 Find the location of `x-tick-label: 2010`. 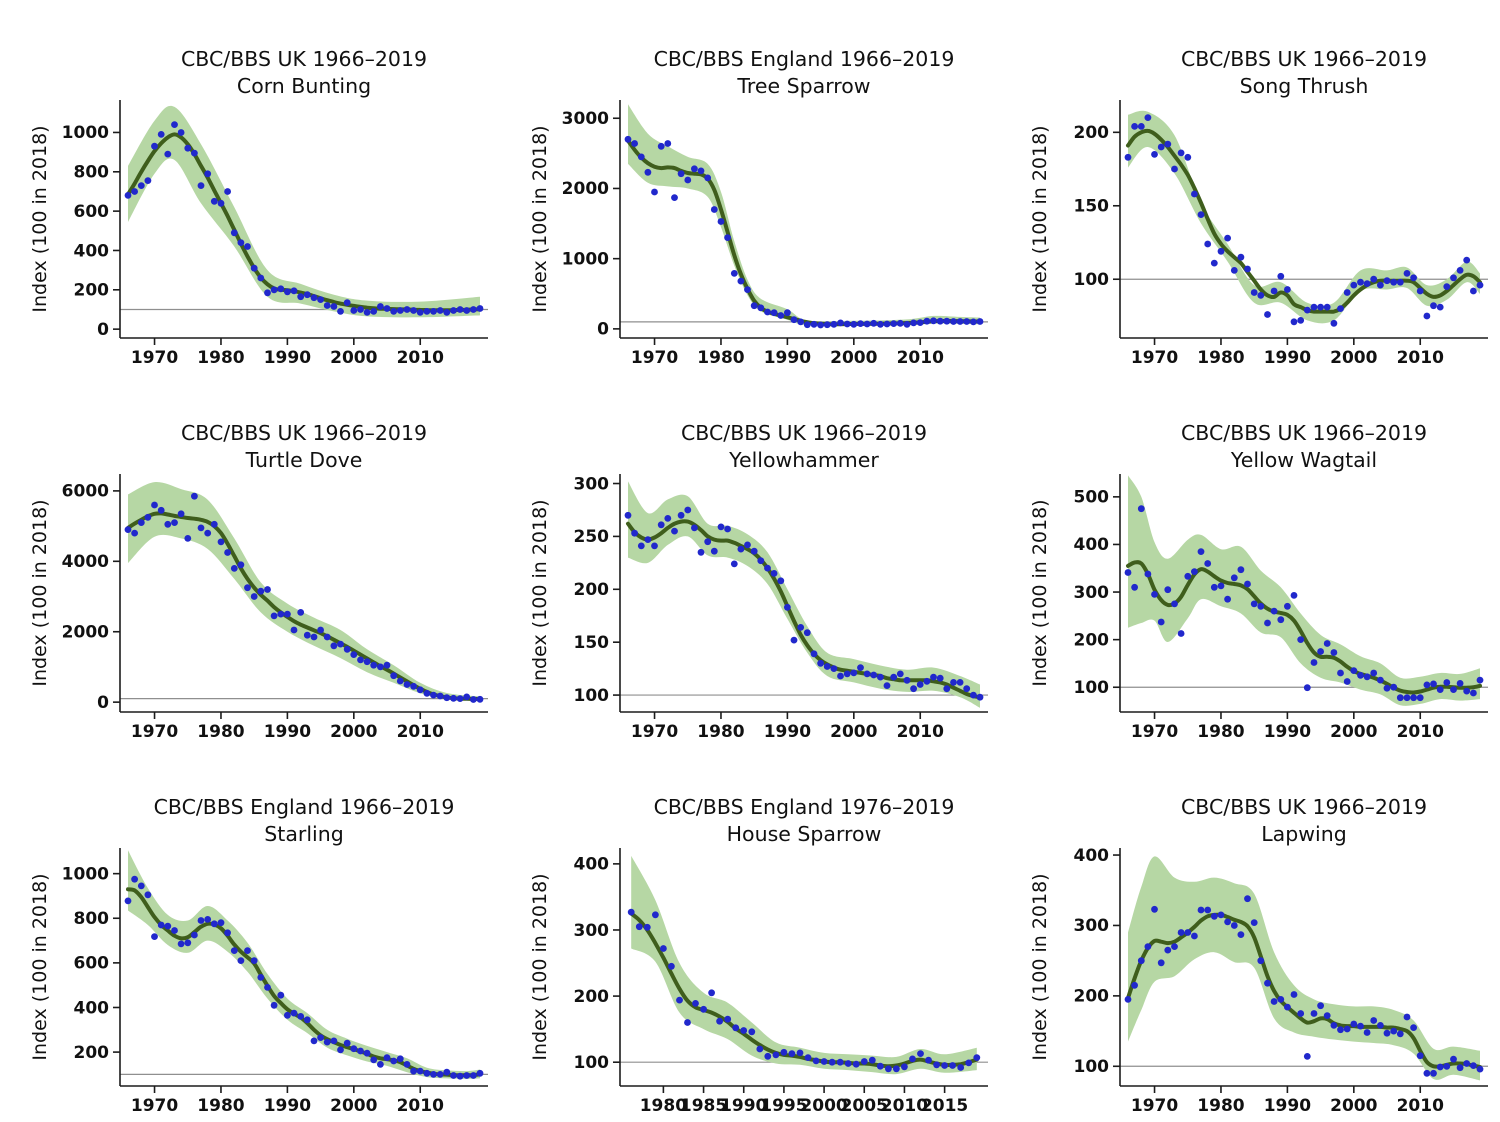

x-tick-label: 2010 is located at coordinates (904, 1106).